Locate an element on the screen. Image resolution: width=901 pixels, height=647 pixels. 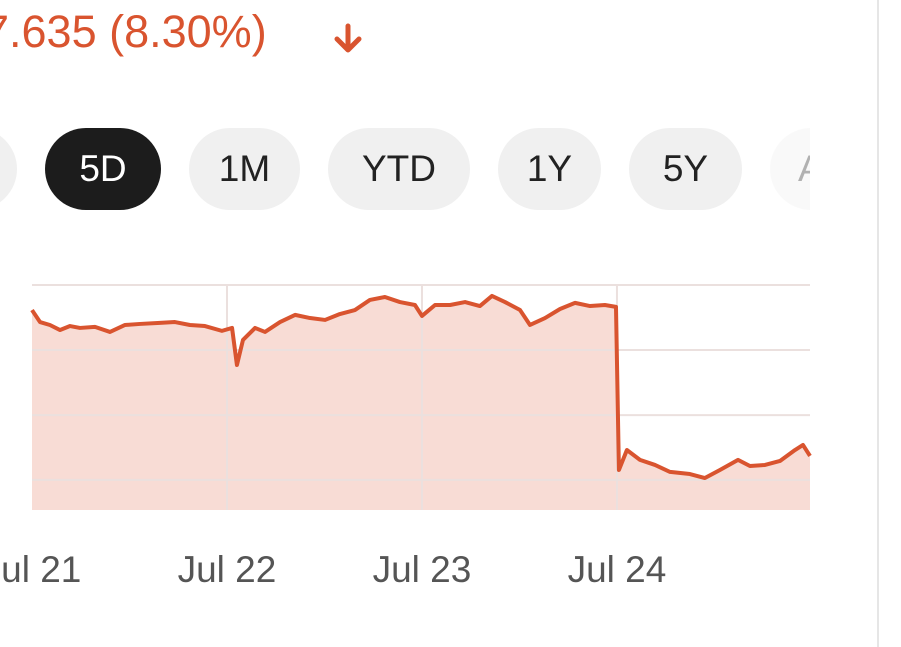
x-tick-label: Jul 21 is located at coordinates (40, 569).